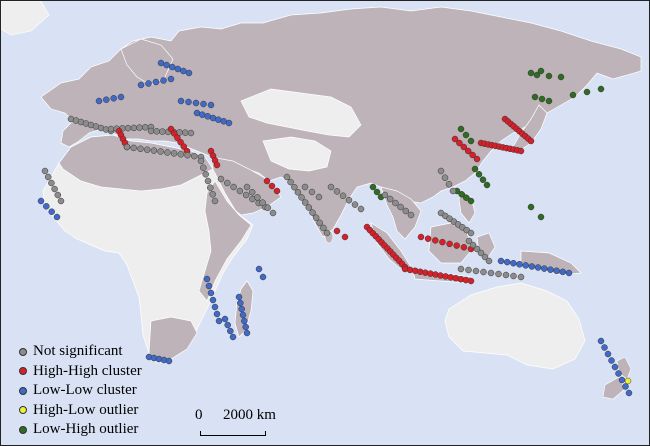 Image resolution: width=650 pixels, height=446 pixels. I want to click on scandinavia, so click(147, 62).